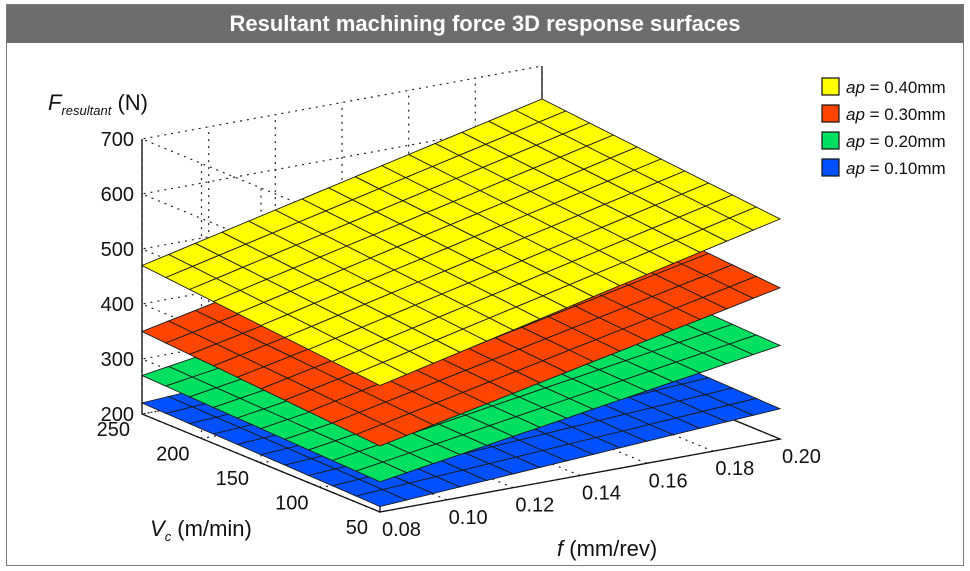 This screenshot has height=571, width=970. Describe the element at coordinates (113, 430) in the screenshot. I see `y-tick-label: 250` at that location.